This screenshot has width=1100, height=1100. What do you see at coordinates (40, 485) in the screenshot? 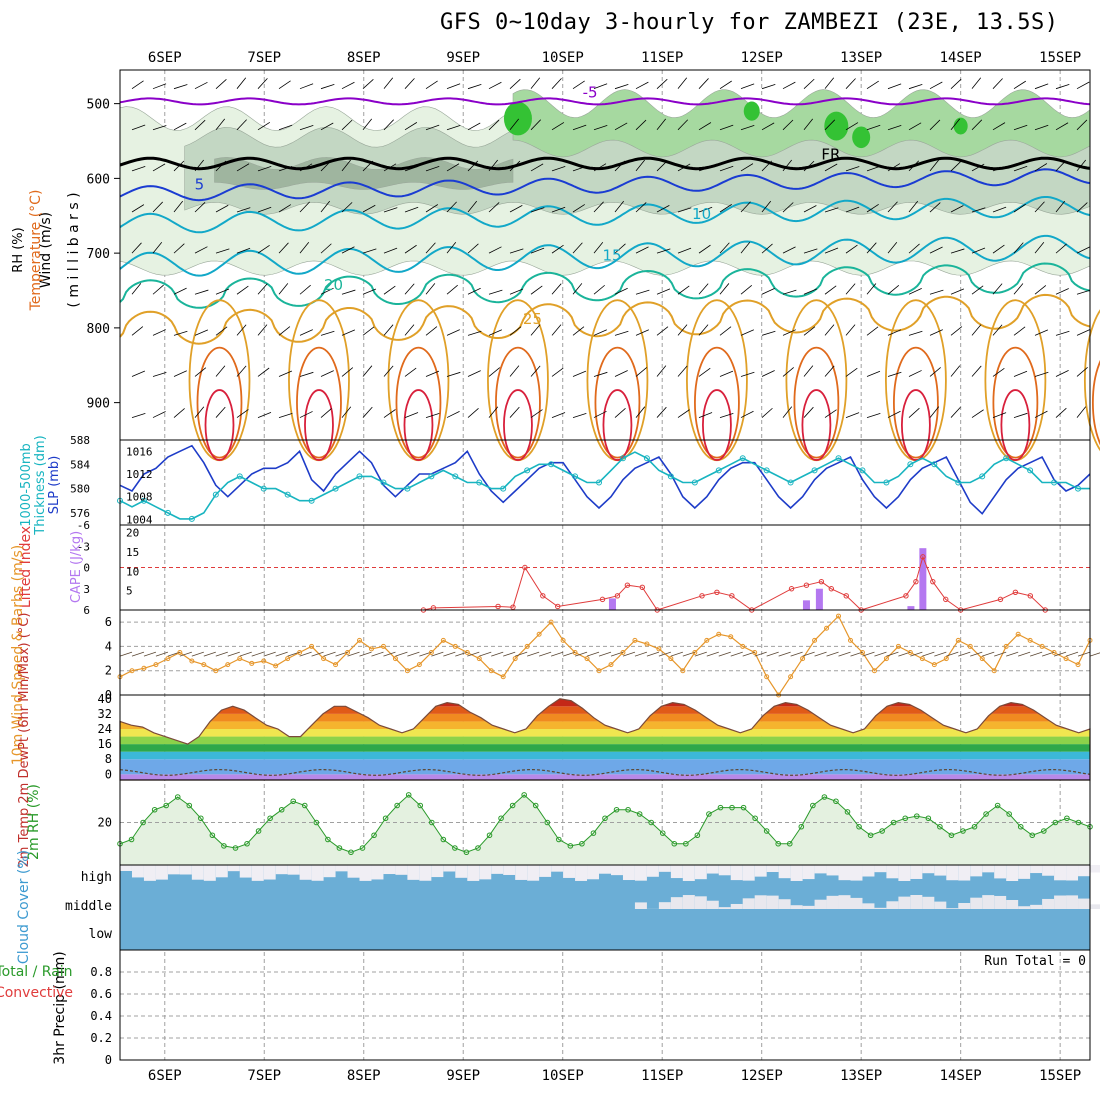
I see `ylabel-thick: Thickness (dm)` at bounding box center [40, 485].